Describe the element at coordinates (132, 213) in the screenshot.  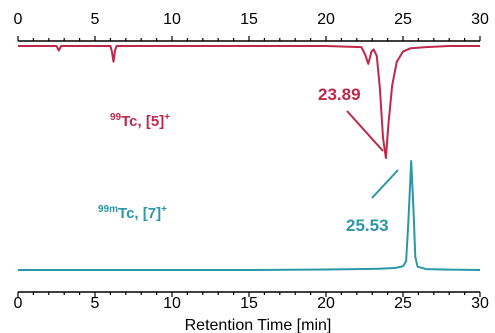
I see `series-label-99mtc: 99mTc, [7]+` at that location.